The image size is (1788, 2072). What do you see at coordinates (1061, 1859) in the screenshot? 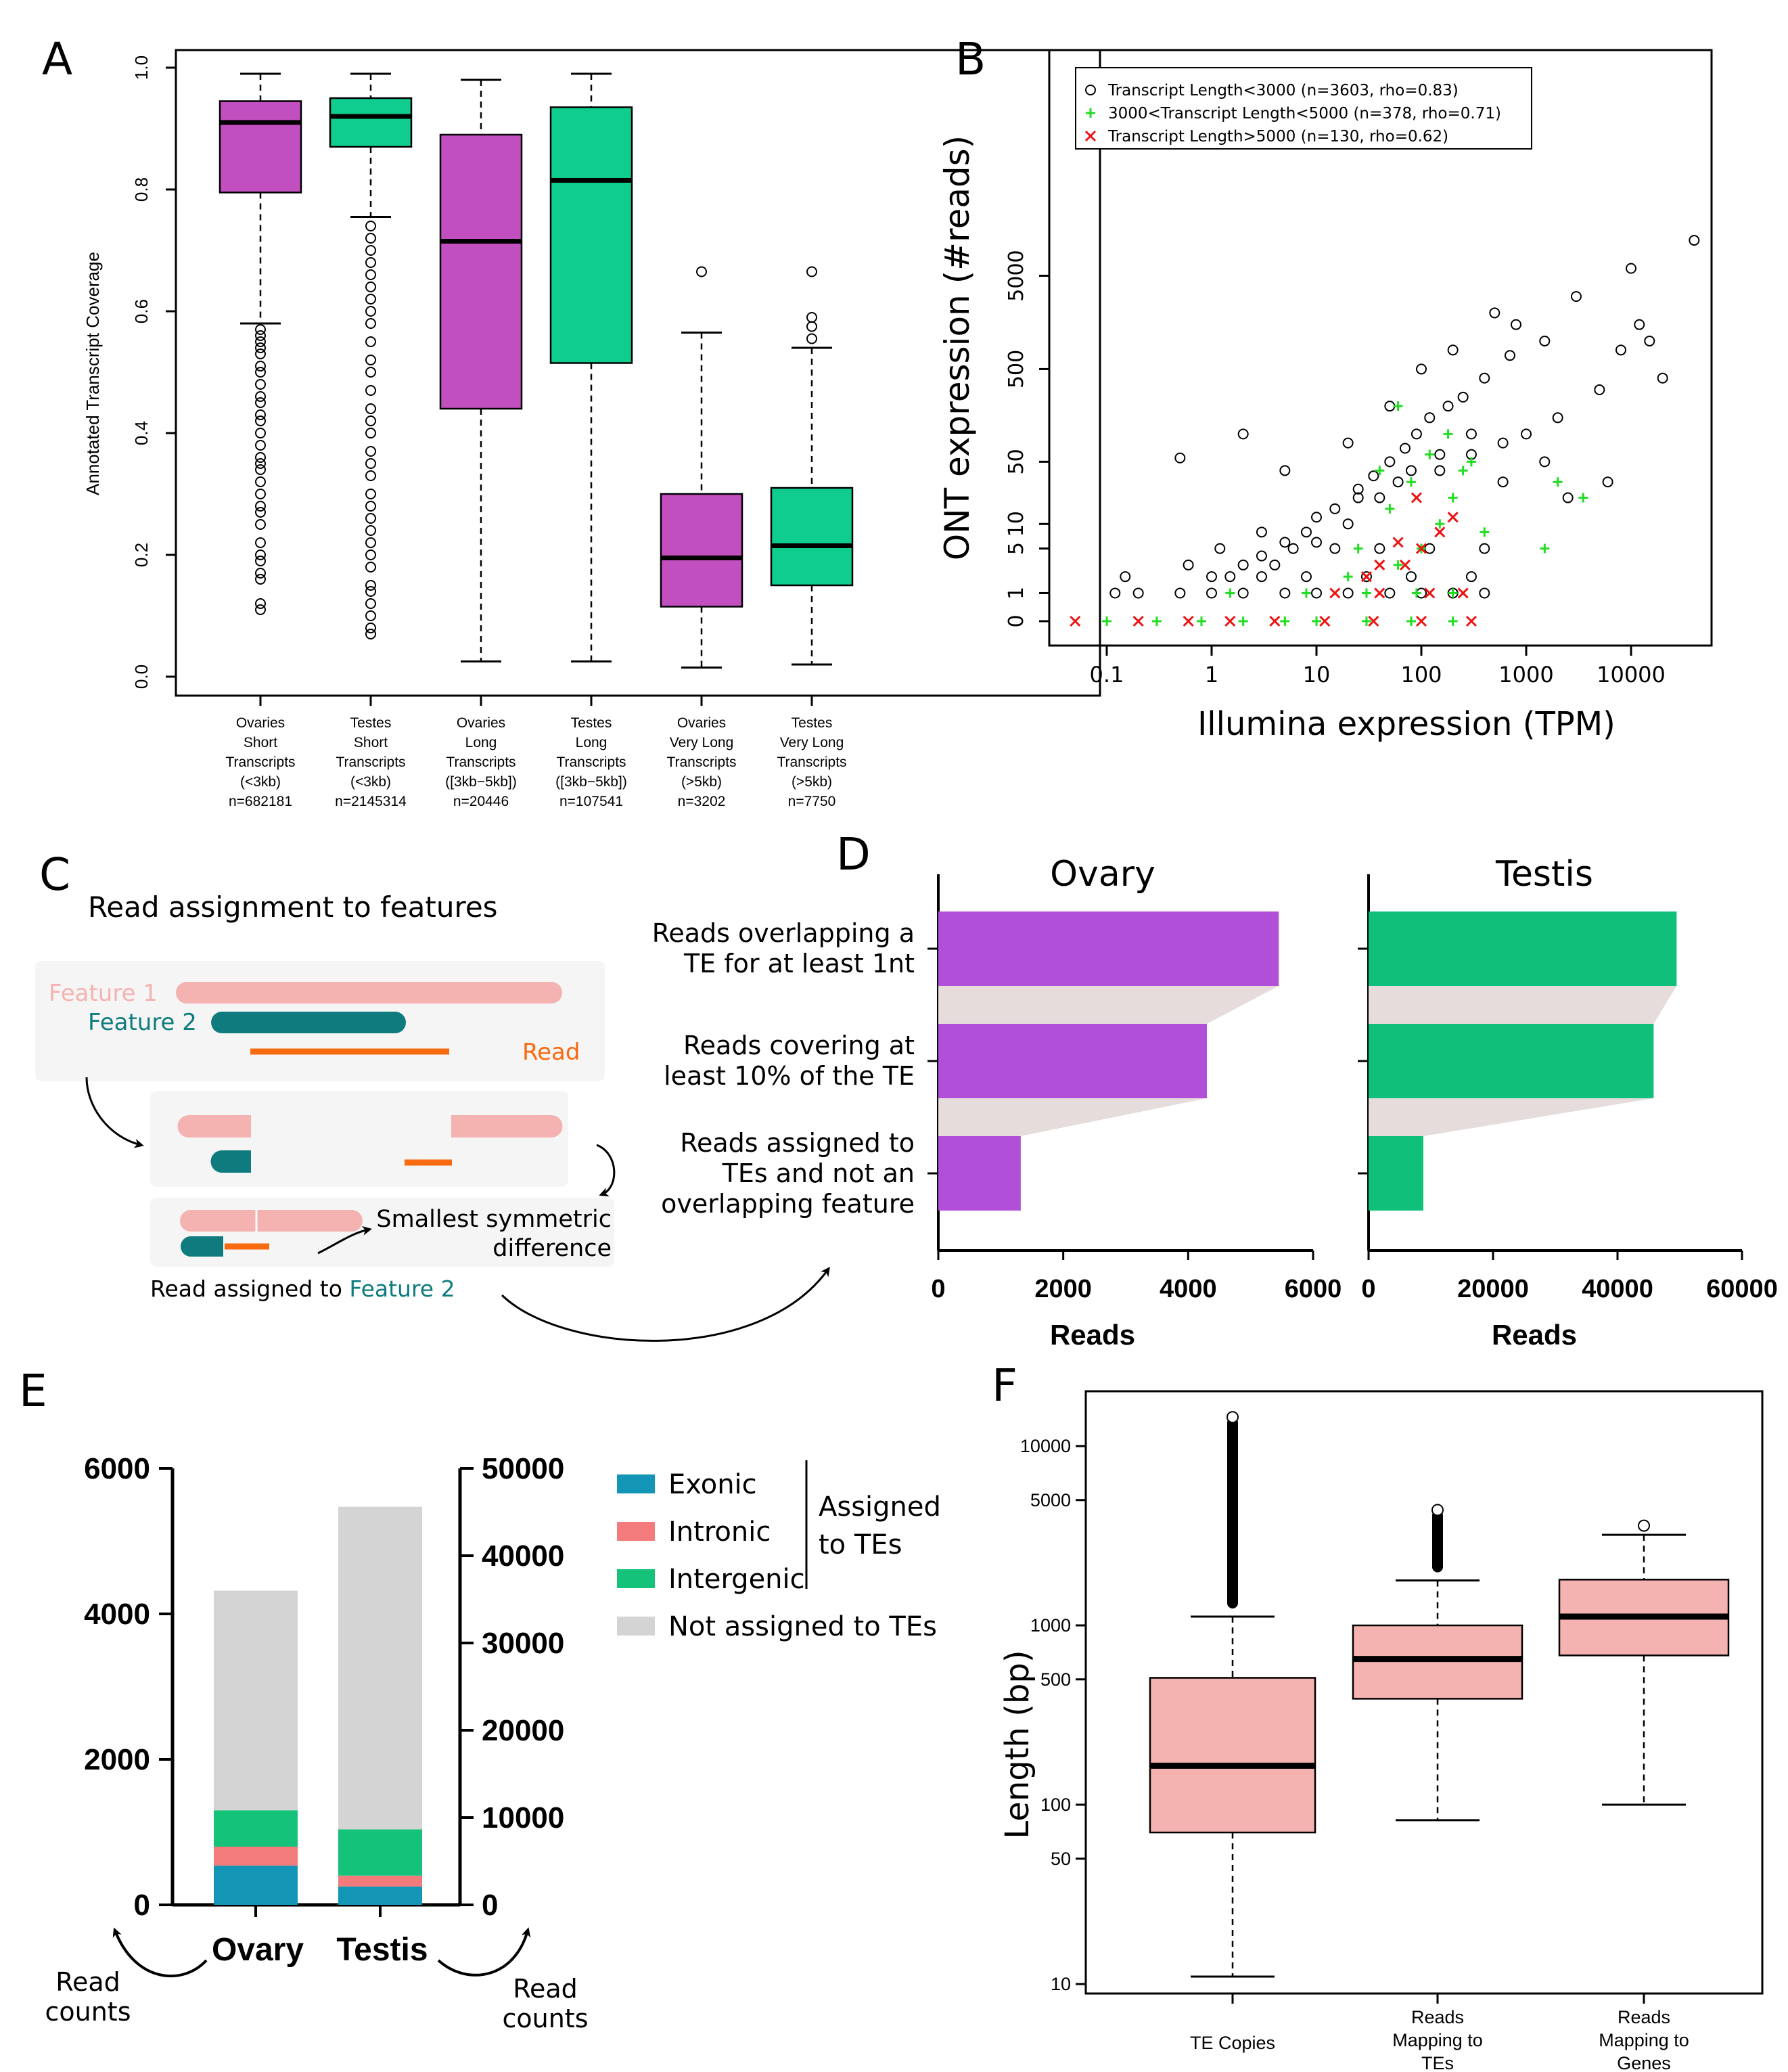
I see `panel-f-y-tick-label: 50` at bounding box center [1061, 1859].